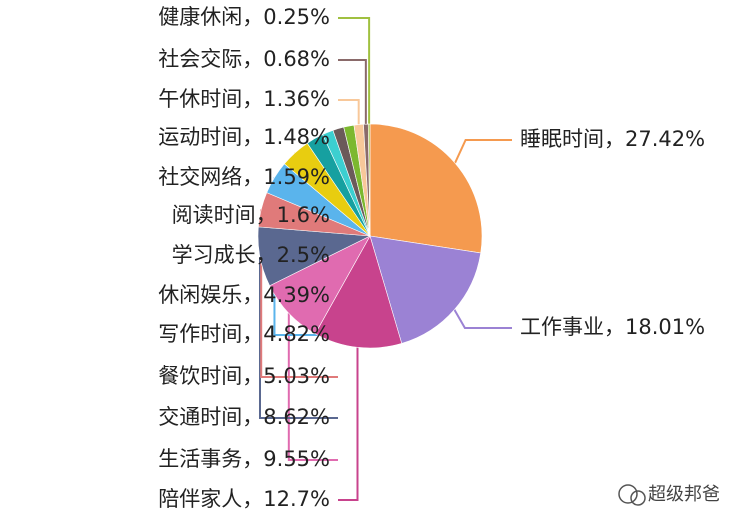  I want to click on value-label: ，1.6%, so click(293, 215).